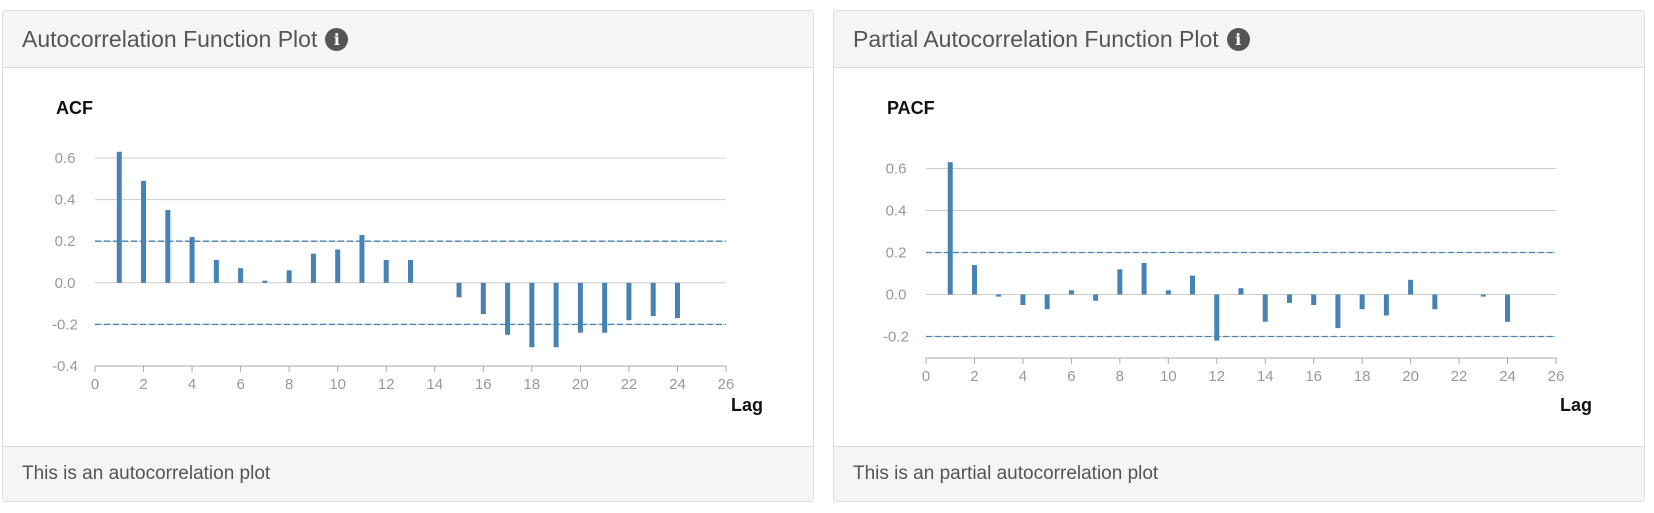 The height and width of the screenshot is (513, 1654). I want to click on pacf-panel-header: Partial Autocorrelation Function Plot i, so click(1239, 39).